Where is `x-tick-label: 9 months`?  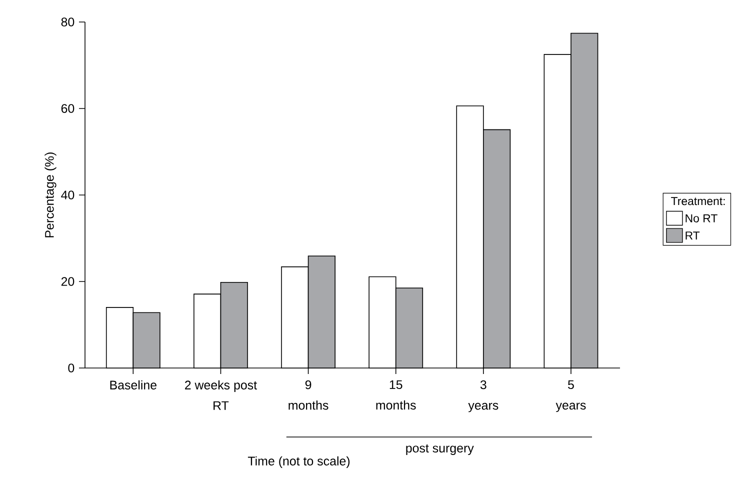
x-tick-label: 9 months is located at coordinates (308, 395).